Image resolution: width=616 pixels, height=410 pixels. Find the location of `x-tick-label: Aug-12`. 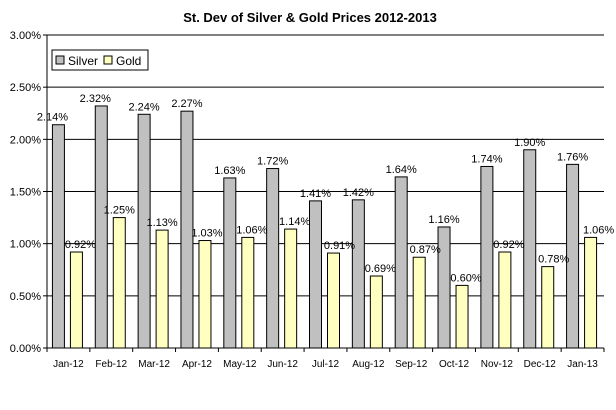

x-tick-label: Aug-12 is located at coordinates (368, 364).